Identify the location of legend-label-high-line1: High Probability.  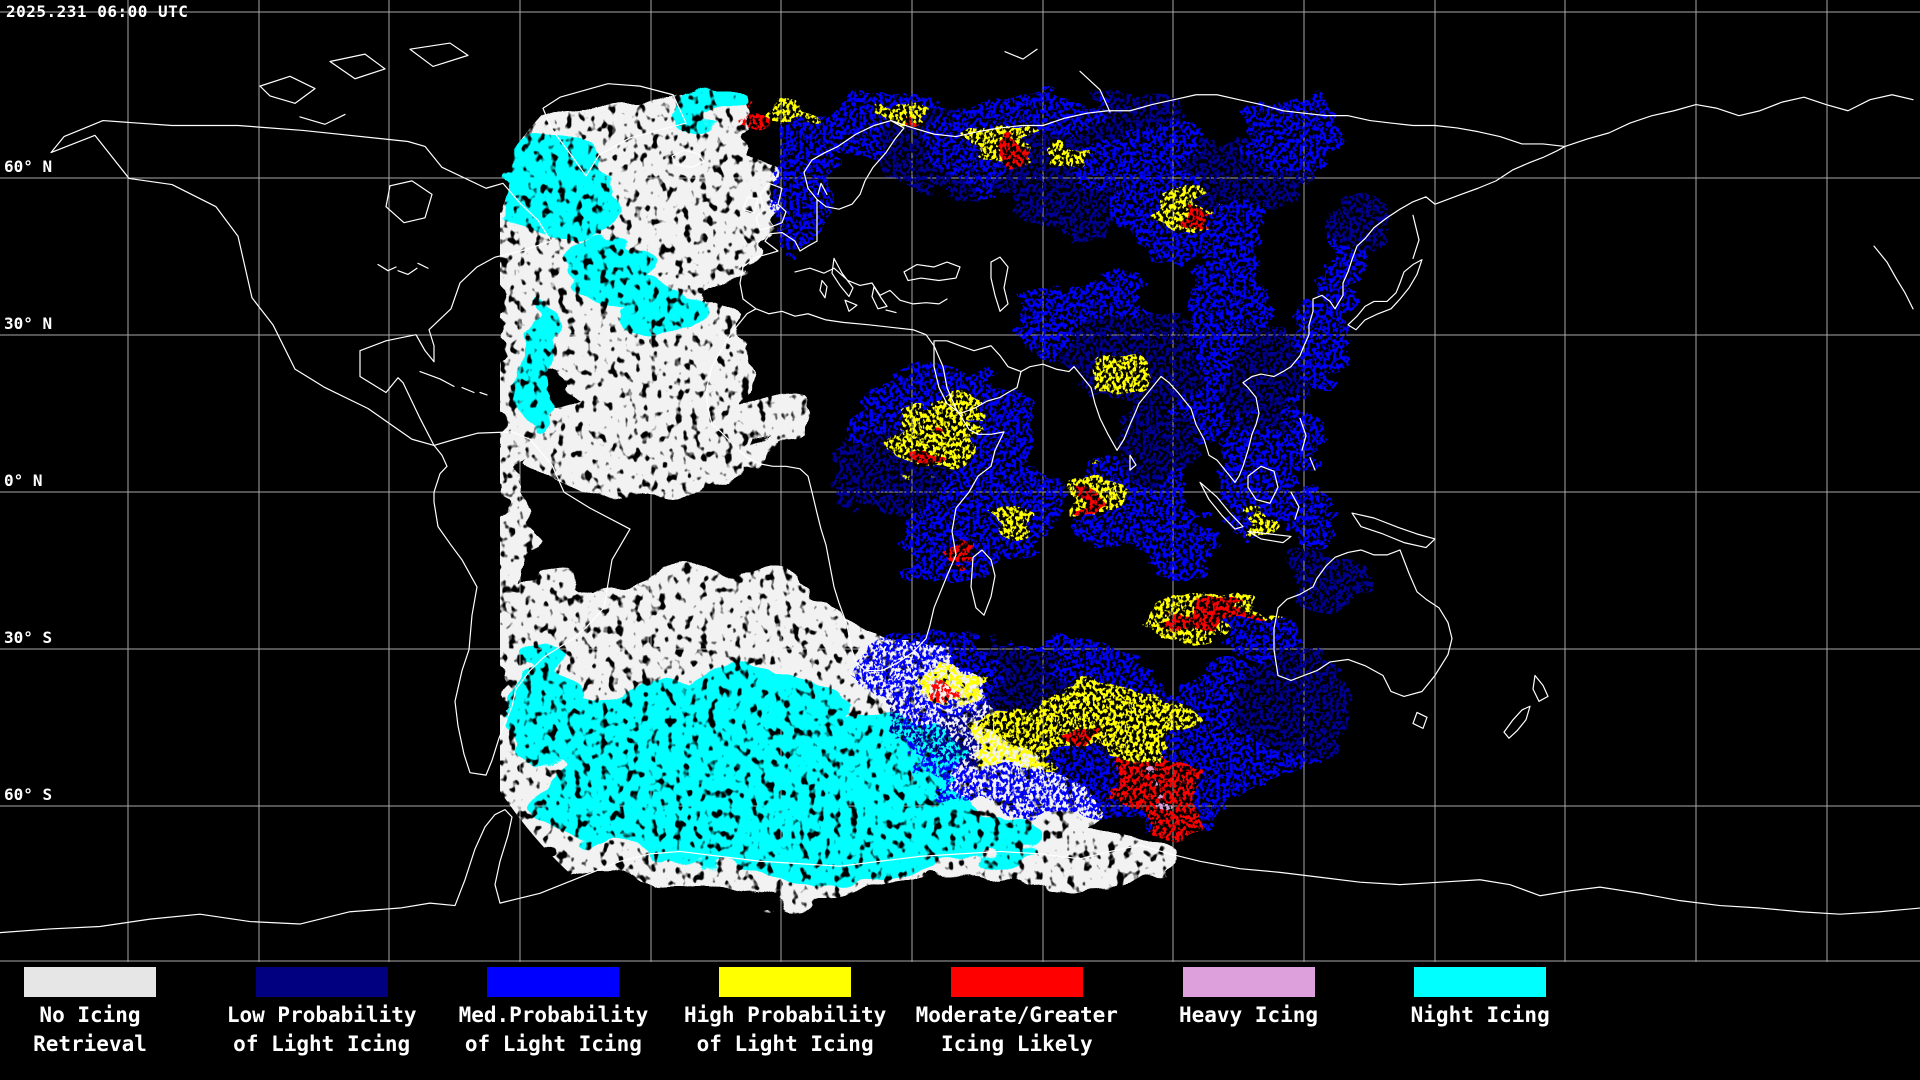
(785, 1015).